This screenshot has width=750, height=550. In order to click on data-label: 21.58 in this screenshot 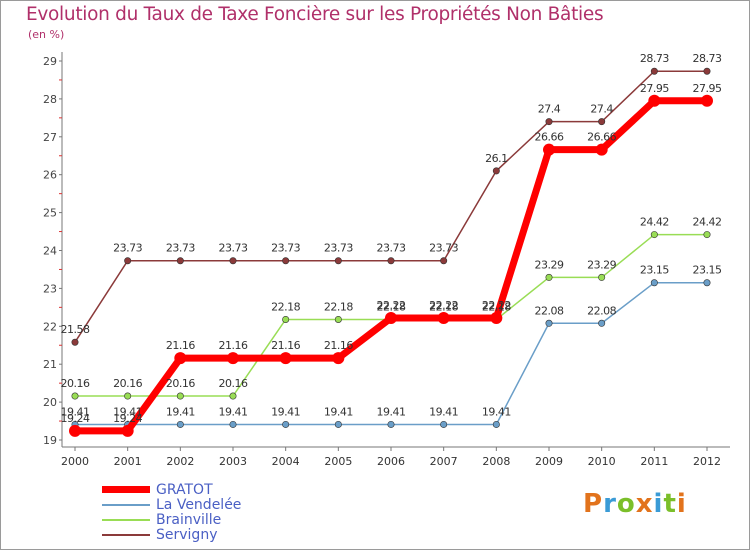, I will do `click(75, 329)`.